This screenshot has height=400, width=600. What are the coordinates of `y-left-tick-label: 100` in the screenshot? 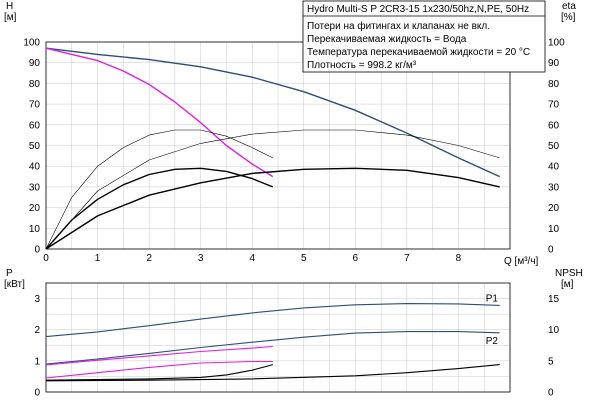 It's located at (31, 43).